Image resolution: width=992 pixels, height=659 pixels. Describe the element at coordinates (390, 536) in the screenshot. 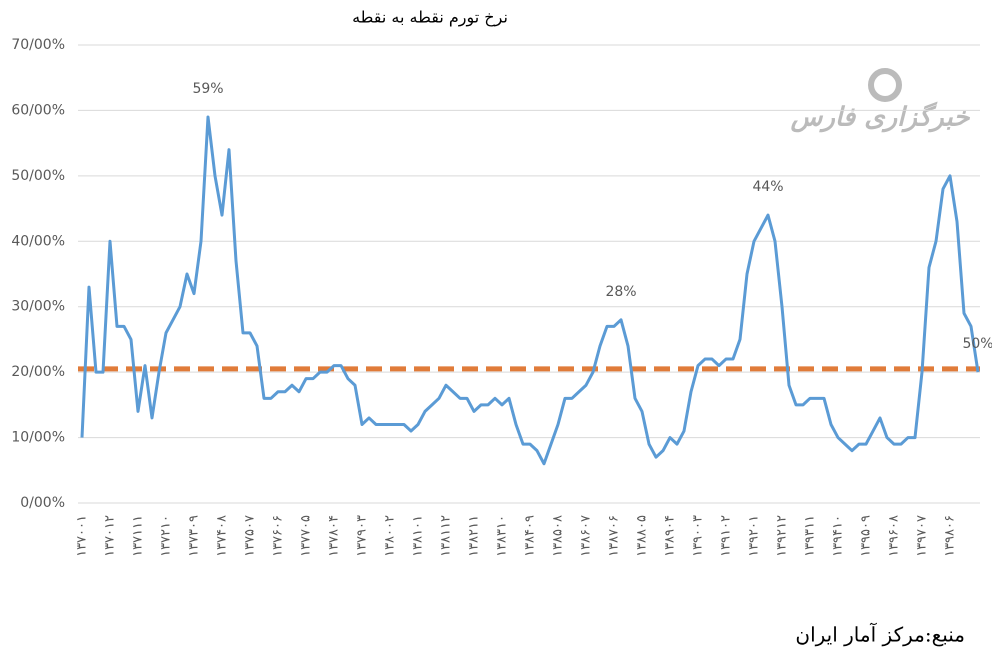

I see `x-tick-label: ۱۳۸۰۰۲` at that location.